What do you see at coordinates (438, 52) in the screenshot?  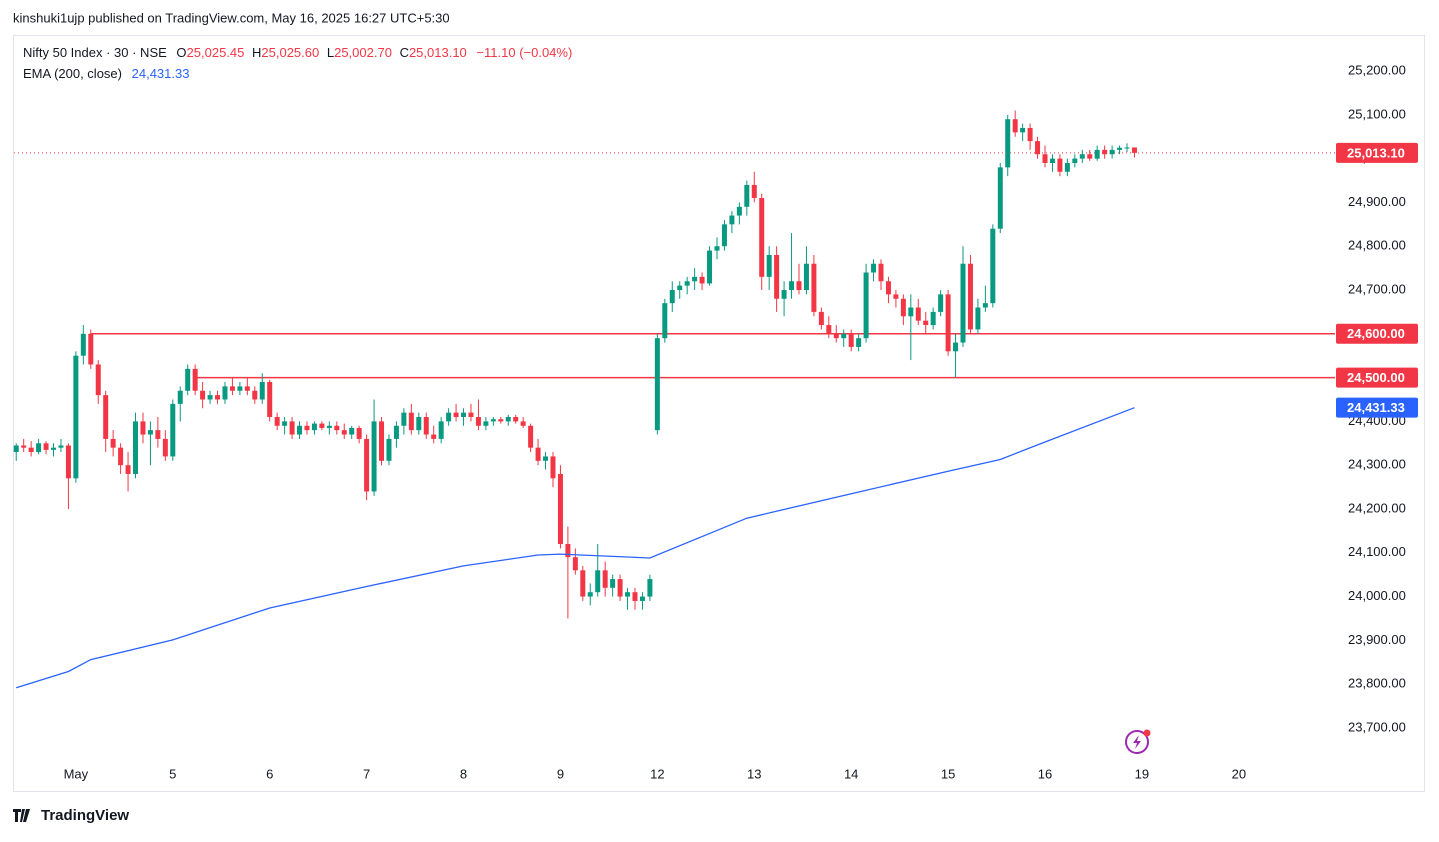 I see `c-value: 25,013.10` at bounding box center [438, 52].